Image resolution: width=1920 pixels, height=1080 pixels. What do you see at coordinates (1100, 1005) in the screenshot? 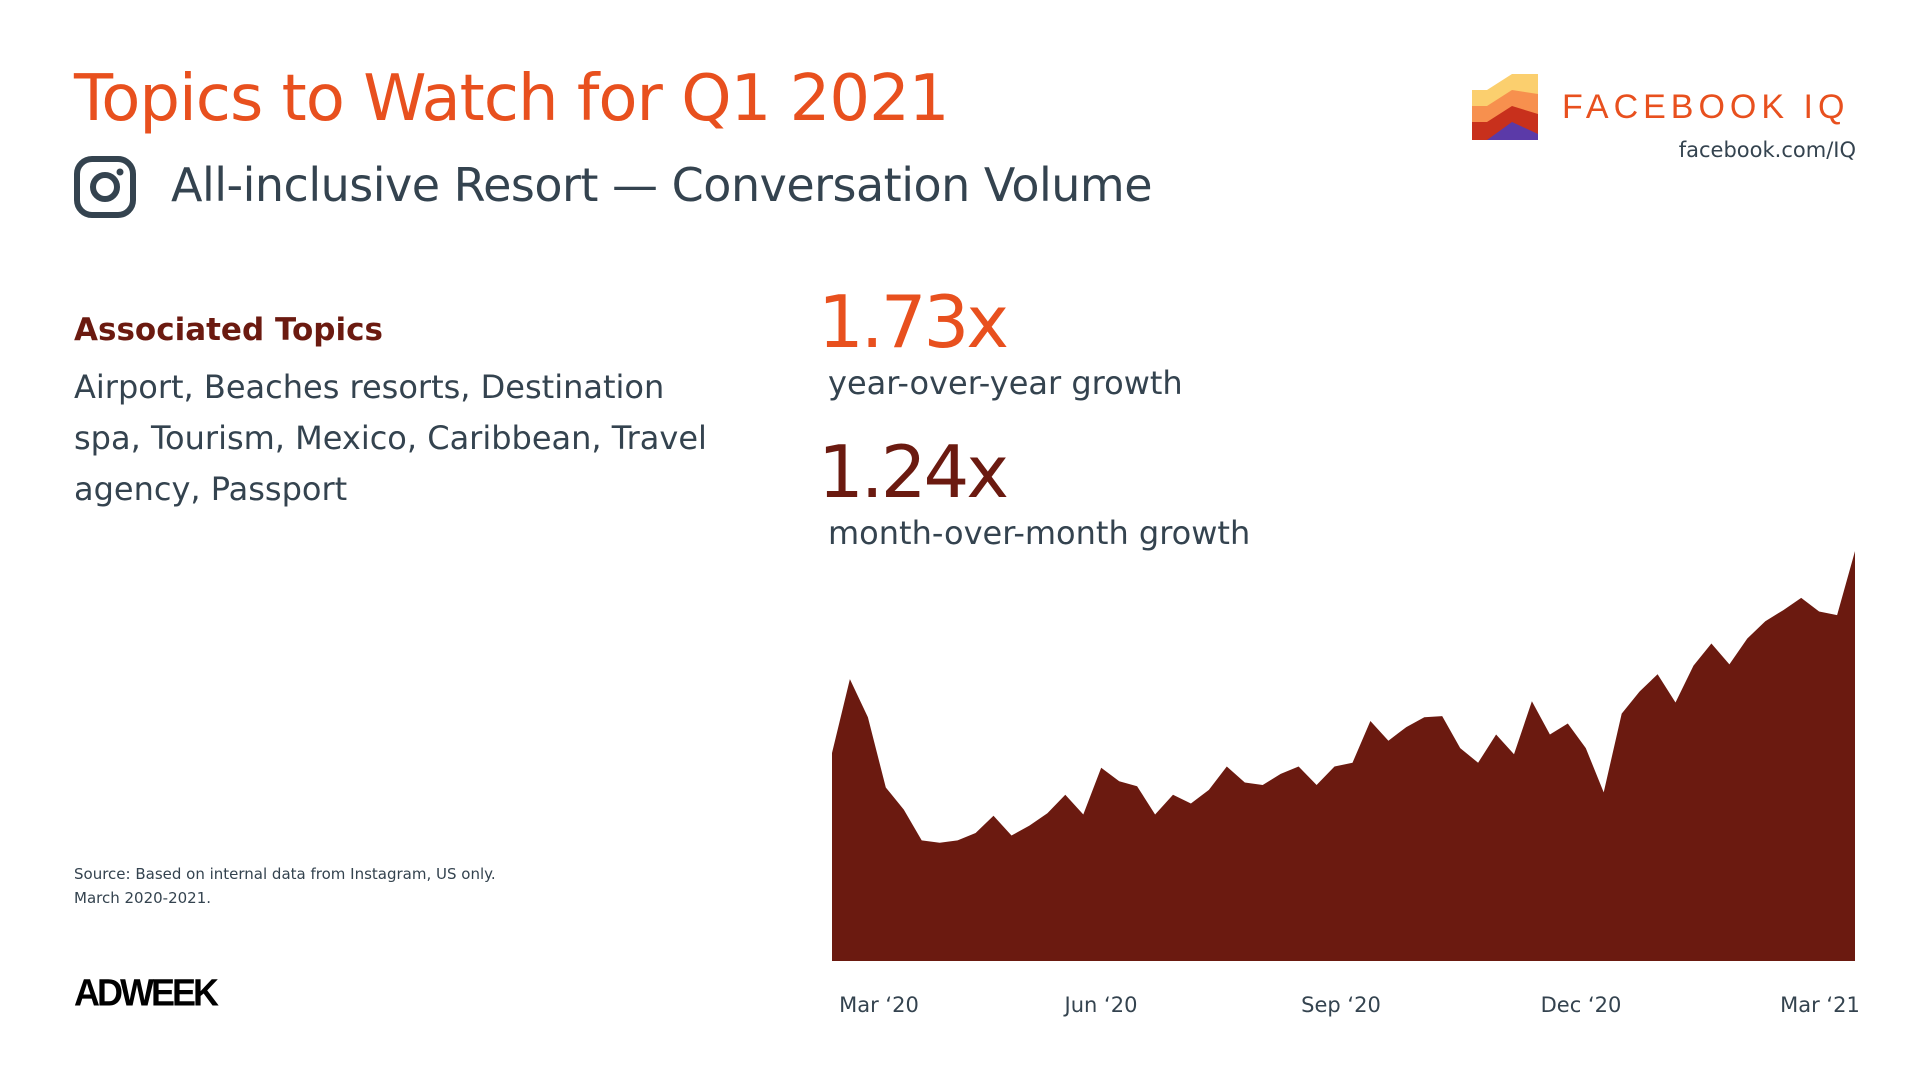
I see `x-tick-label: Jun ‘20` at bounding box center [1100, 1005].